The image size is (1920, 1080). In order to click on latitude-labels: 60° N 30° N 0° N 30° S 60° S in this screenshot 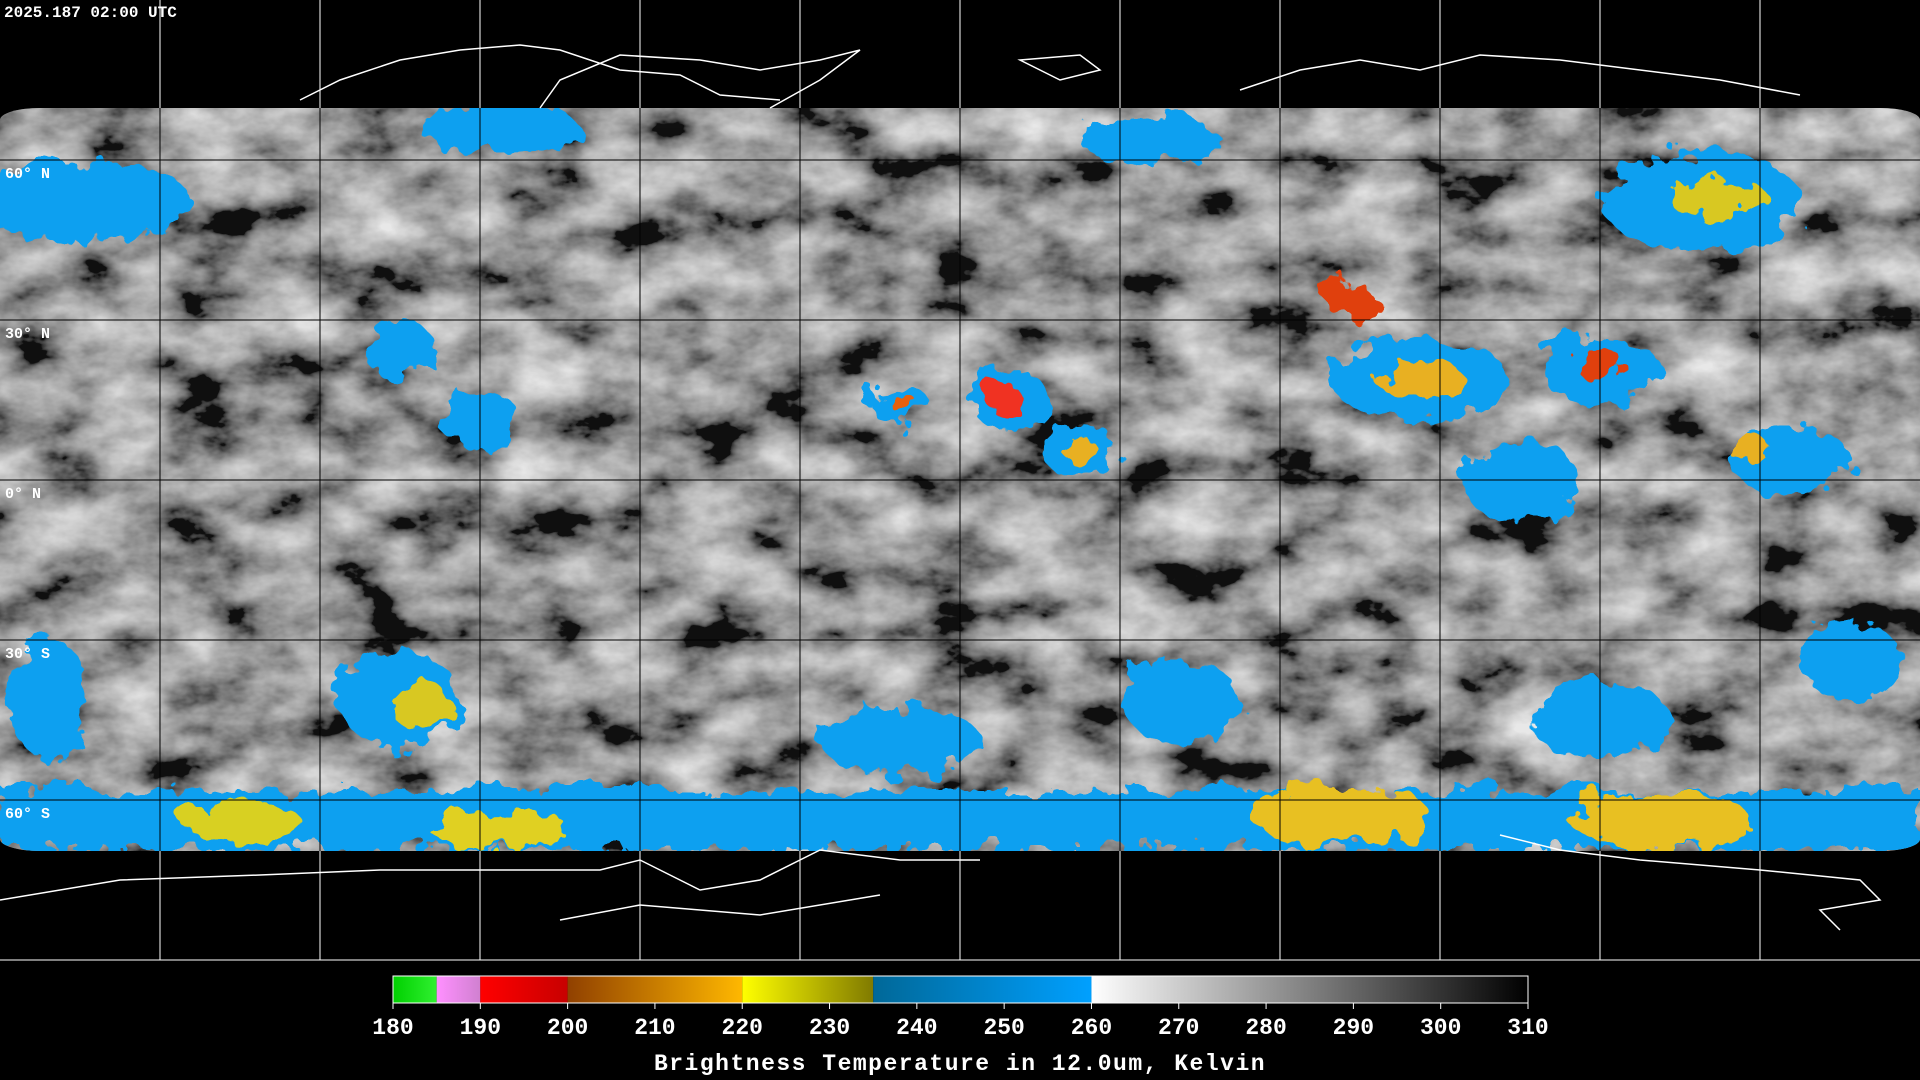, I will do `click(27, 494)`.